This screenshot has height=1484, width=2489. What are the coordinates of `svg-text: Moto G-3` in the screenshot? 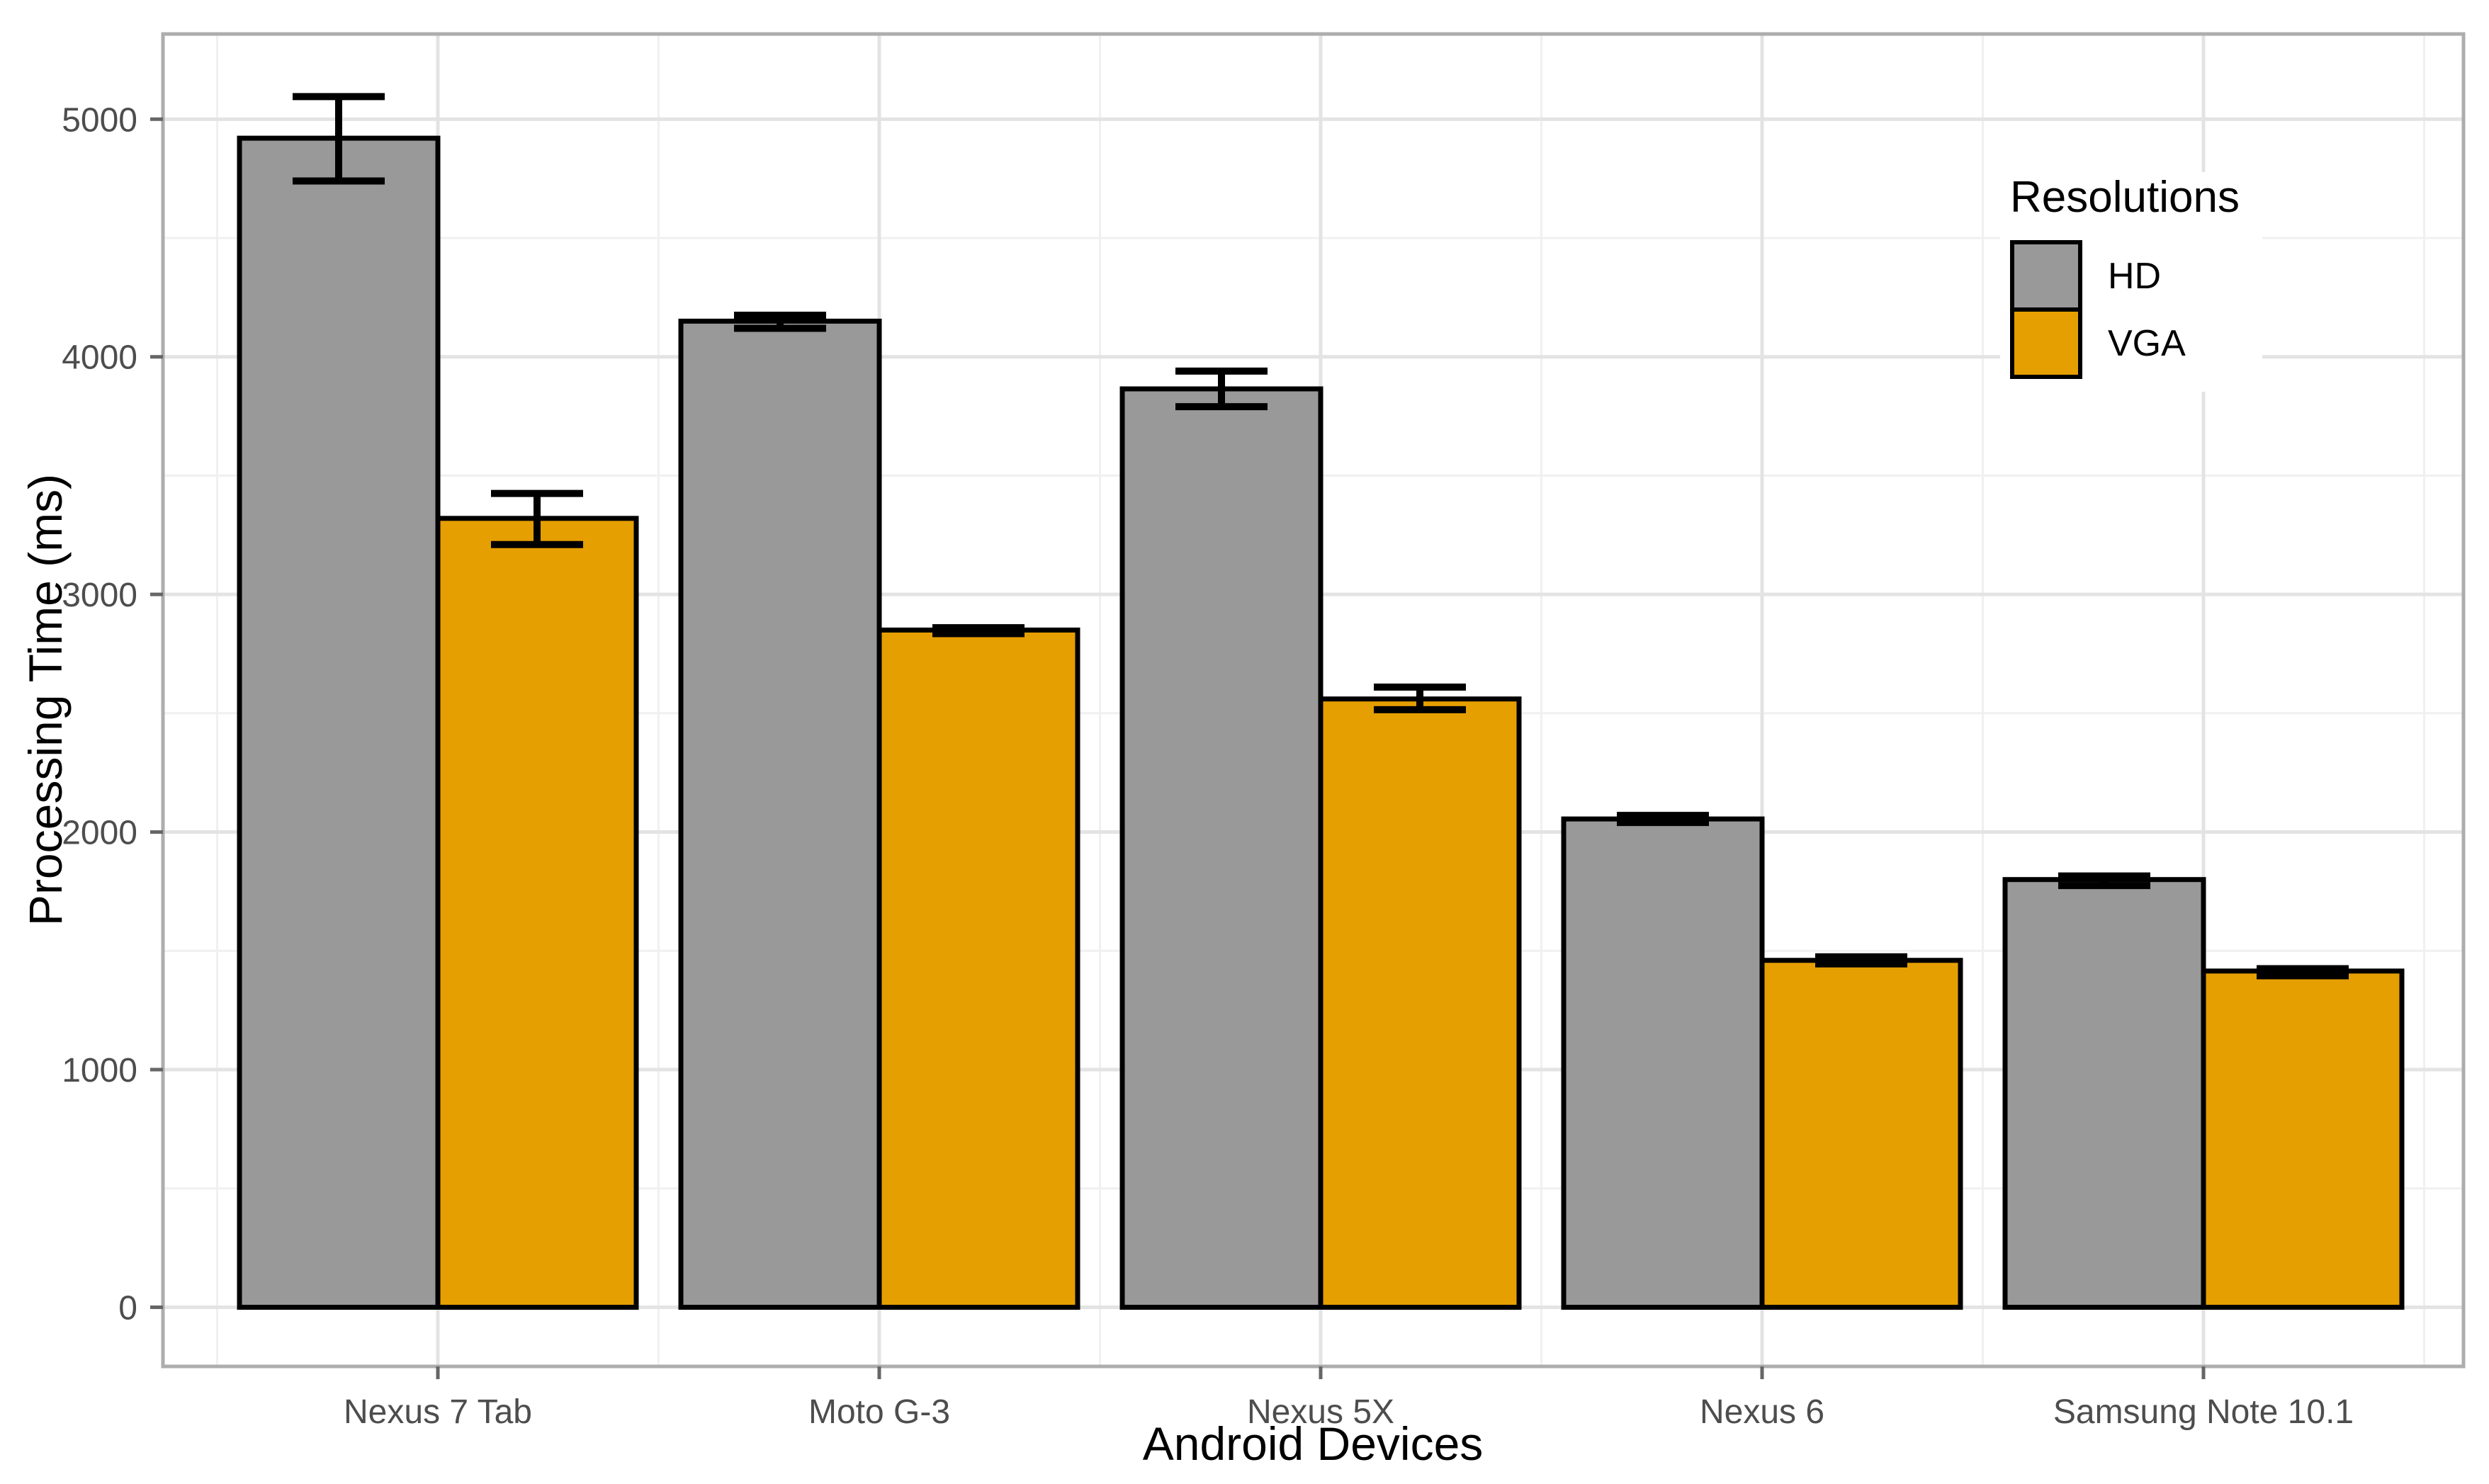 It's located at (879, 1412).